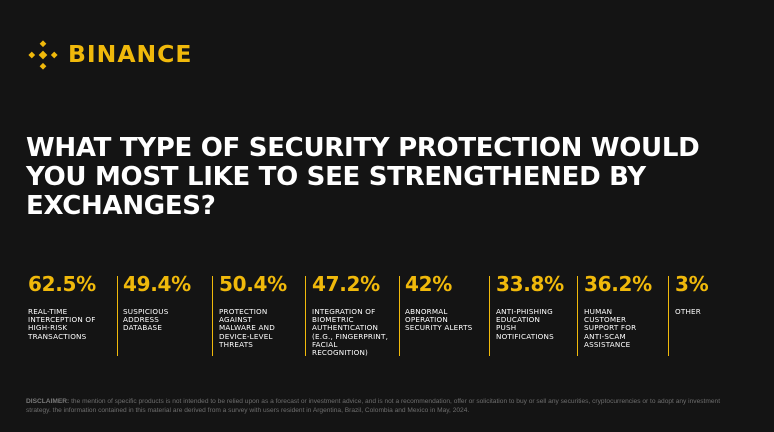 The image size is (774, 432). What do you see at coordinates (253, 284) in the screenshot?
I see `stat-value: 50.4%` at bounding box center [253, 284].